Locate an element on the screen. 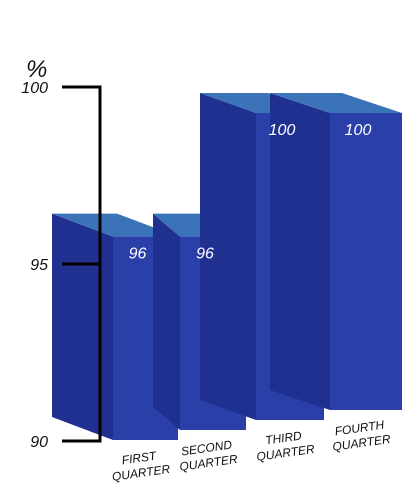 The image size is (402, 486). bar-front-face is located at coordinates (366, 261).